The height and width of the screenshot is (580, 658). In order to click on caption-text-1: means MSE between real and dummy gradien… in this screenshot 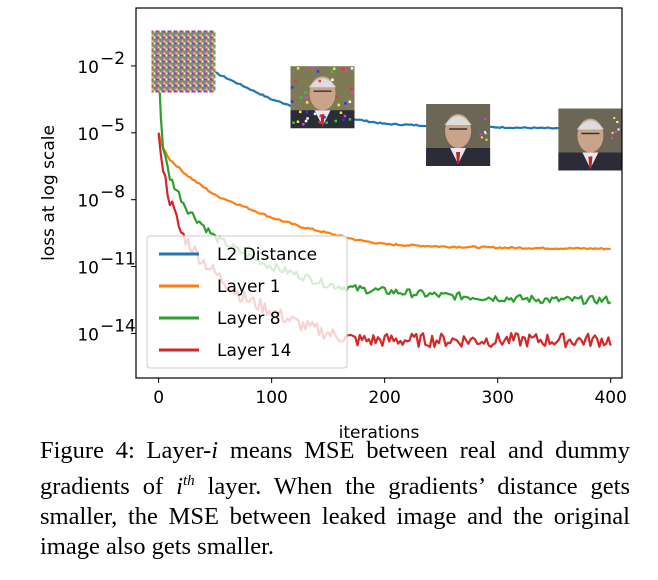, I will do `click(335, 469)`.